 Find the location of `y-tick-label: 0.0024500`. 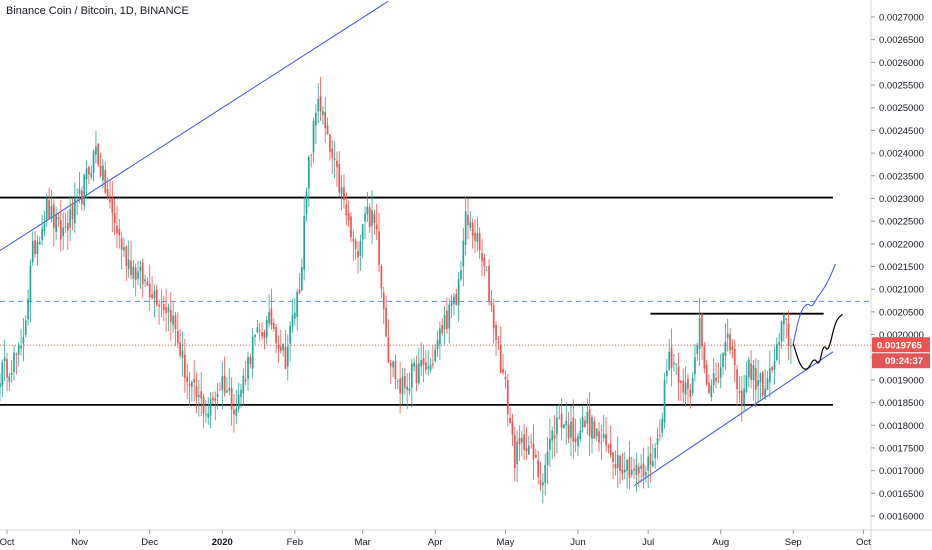

y-tick-label: 0.0024500 is located at coordinates (901, 131).